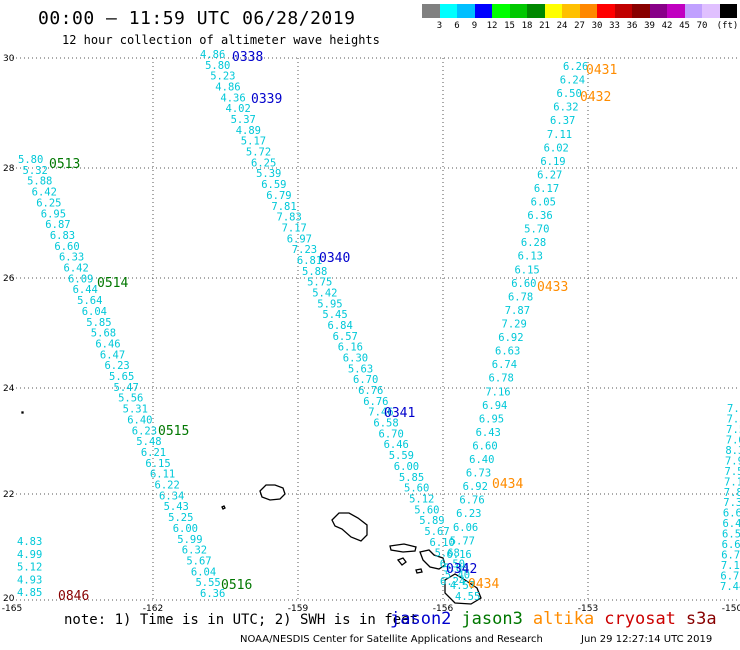 Image resolution: width=740 pixels, height=650 pixels. What do you see at coordinates (504, 365) in the screenshot?
I see `wave-value: 6.74` at bounding box center [504, 365].